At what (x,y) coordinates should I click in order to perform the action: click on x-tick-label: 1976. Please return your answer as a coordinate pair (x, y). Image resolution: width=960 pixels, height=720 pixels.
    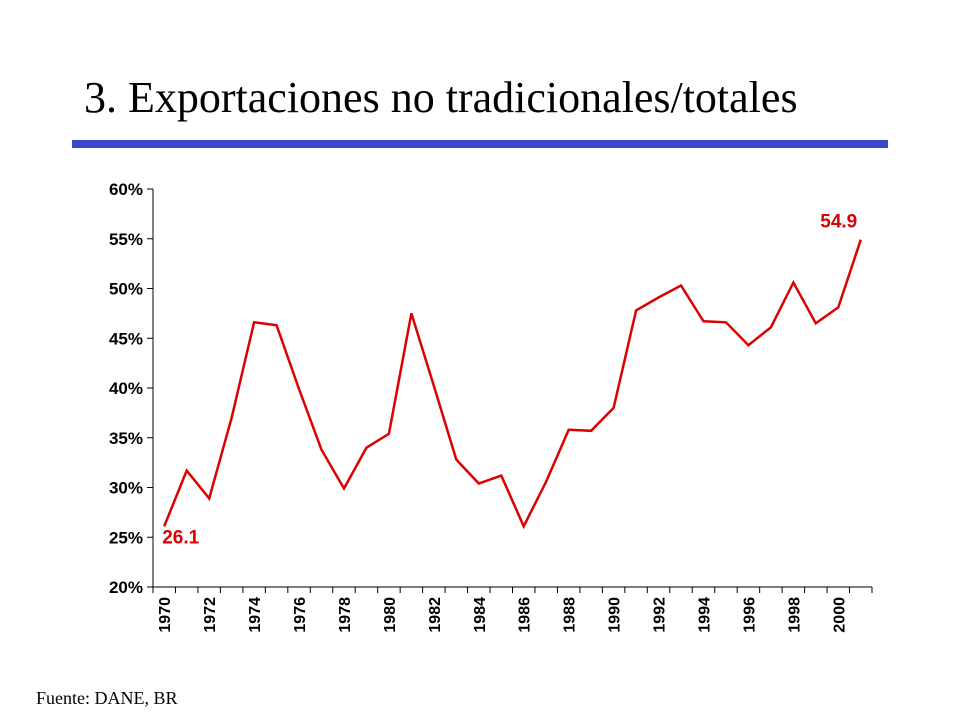
    Looking at the image, I should click on (300, 615).